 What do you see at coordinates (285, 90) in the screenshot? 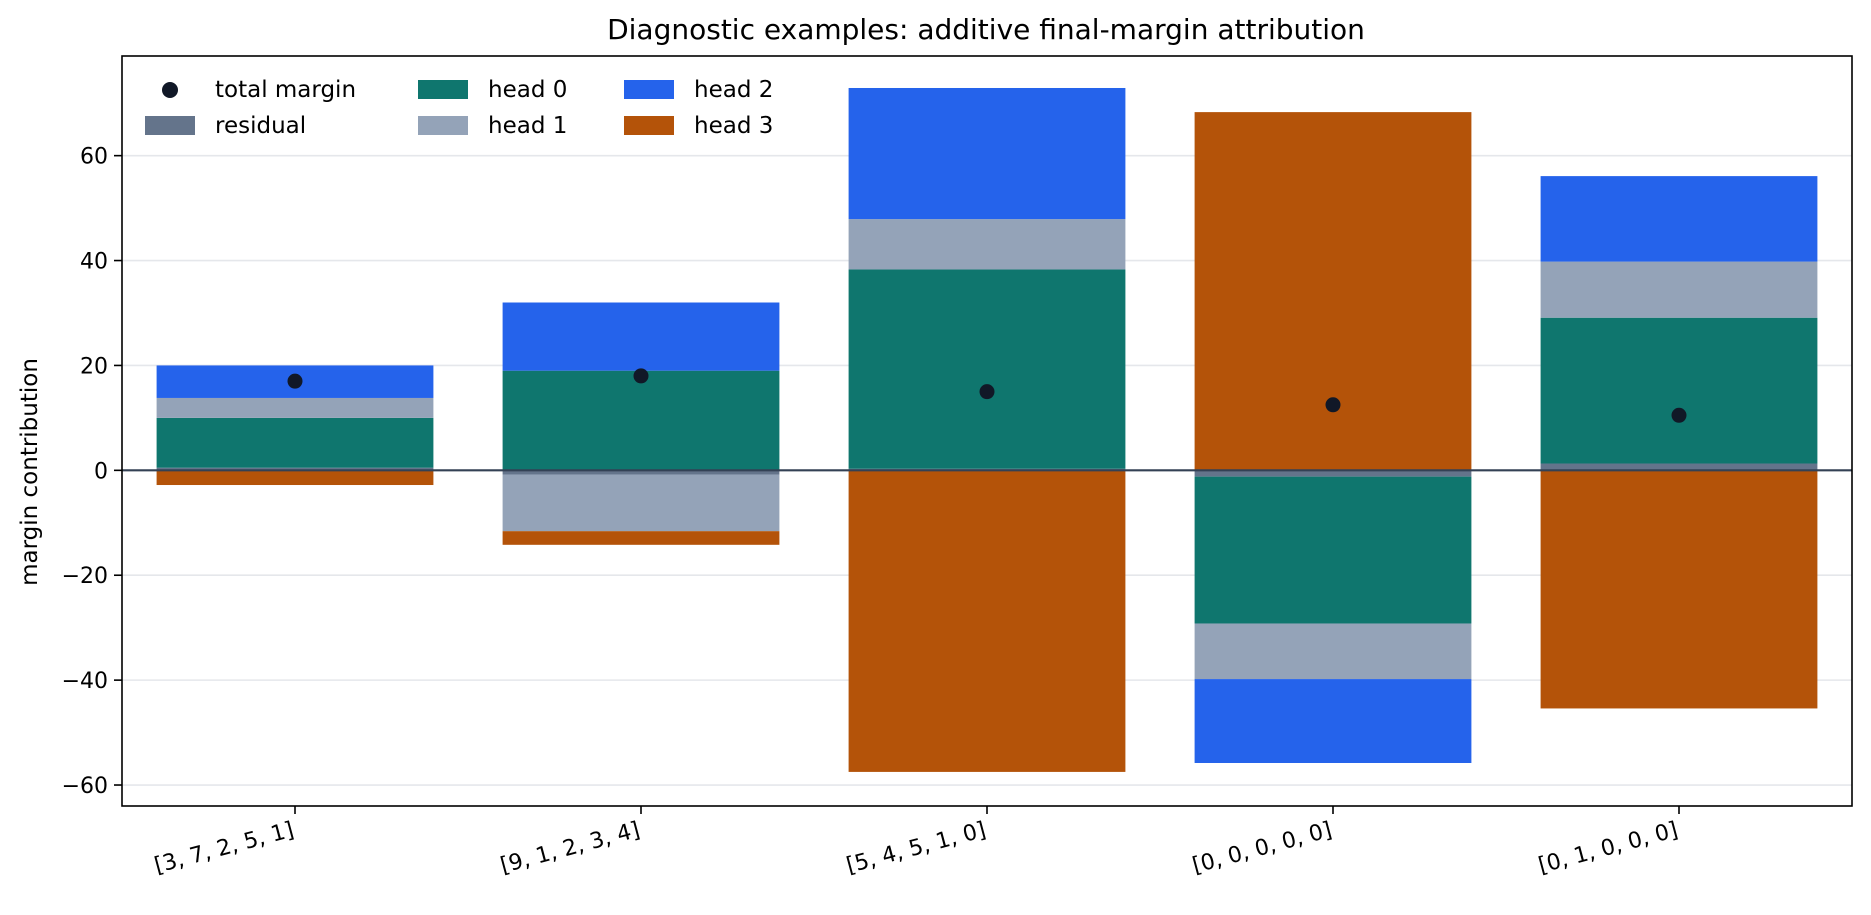
I see `legend-label: total margin` at bounding box center [285, 90].